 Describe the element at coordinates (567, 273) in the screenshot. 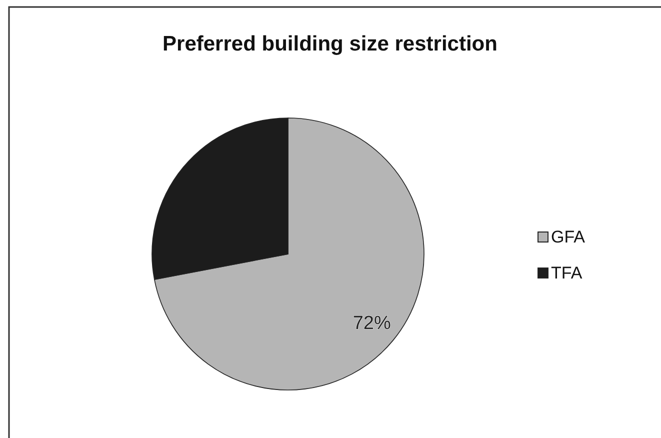

I see `legend-label: TFA` at that location.